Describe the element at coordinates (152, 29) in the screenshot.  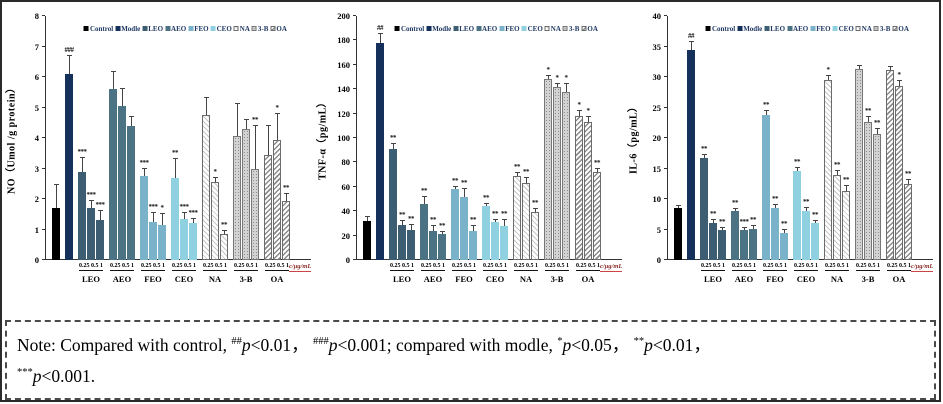
I see `legend-item: LEO` at that location.